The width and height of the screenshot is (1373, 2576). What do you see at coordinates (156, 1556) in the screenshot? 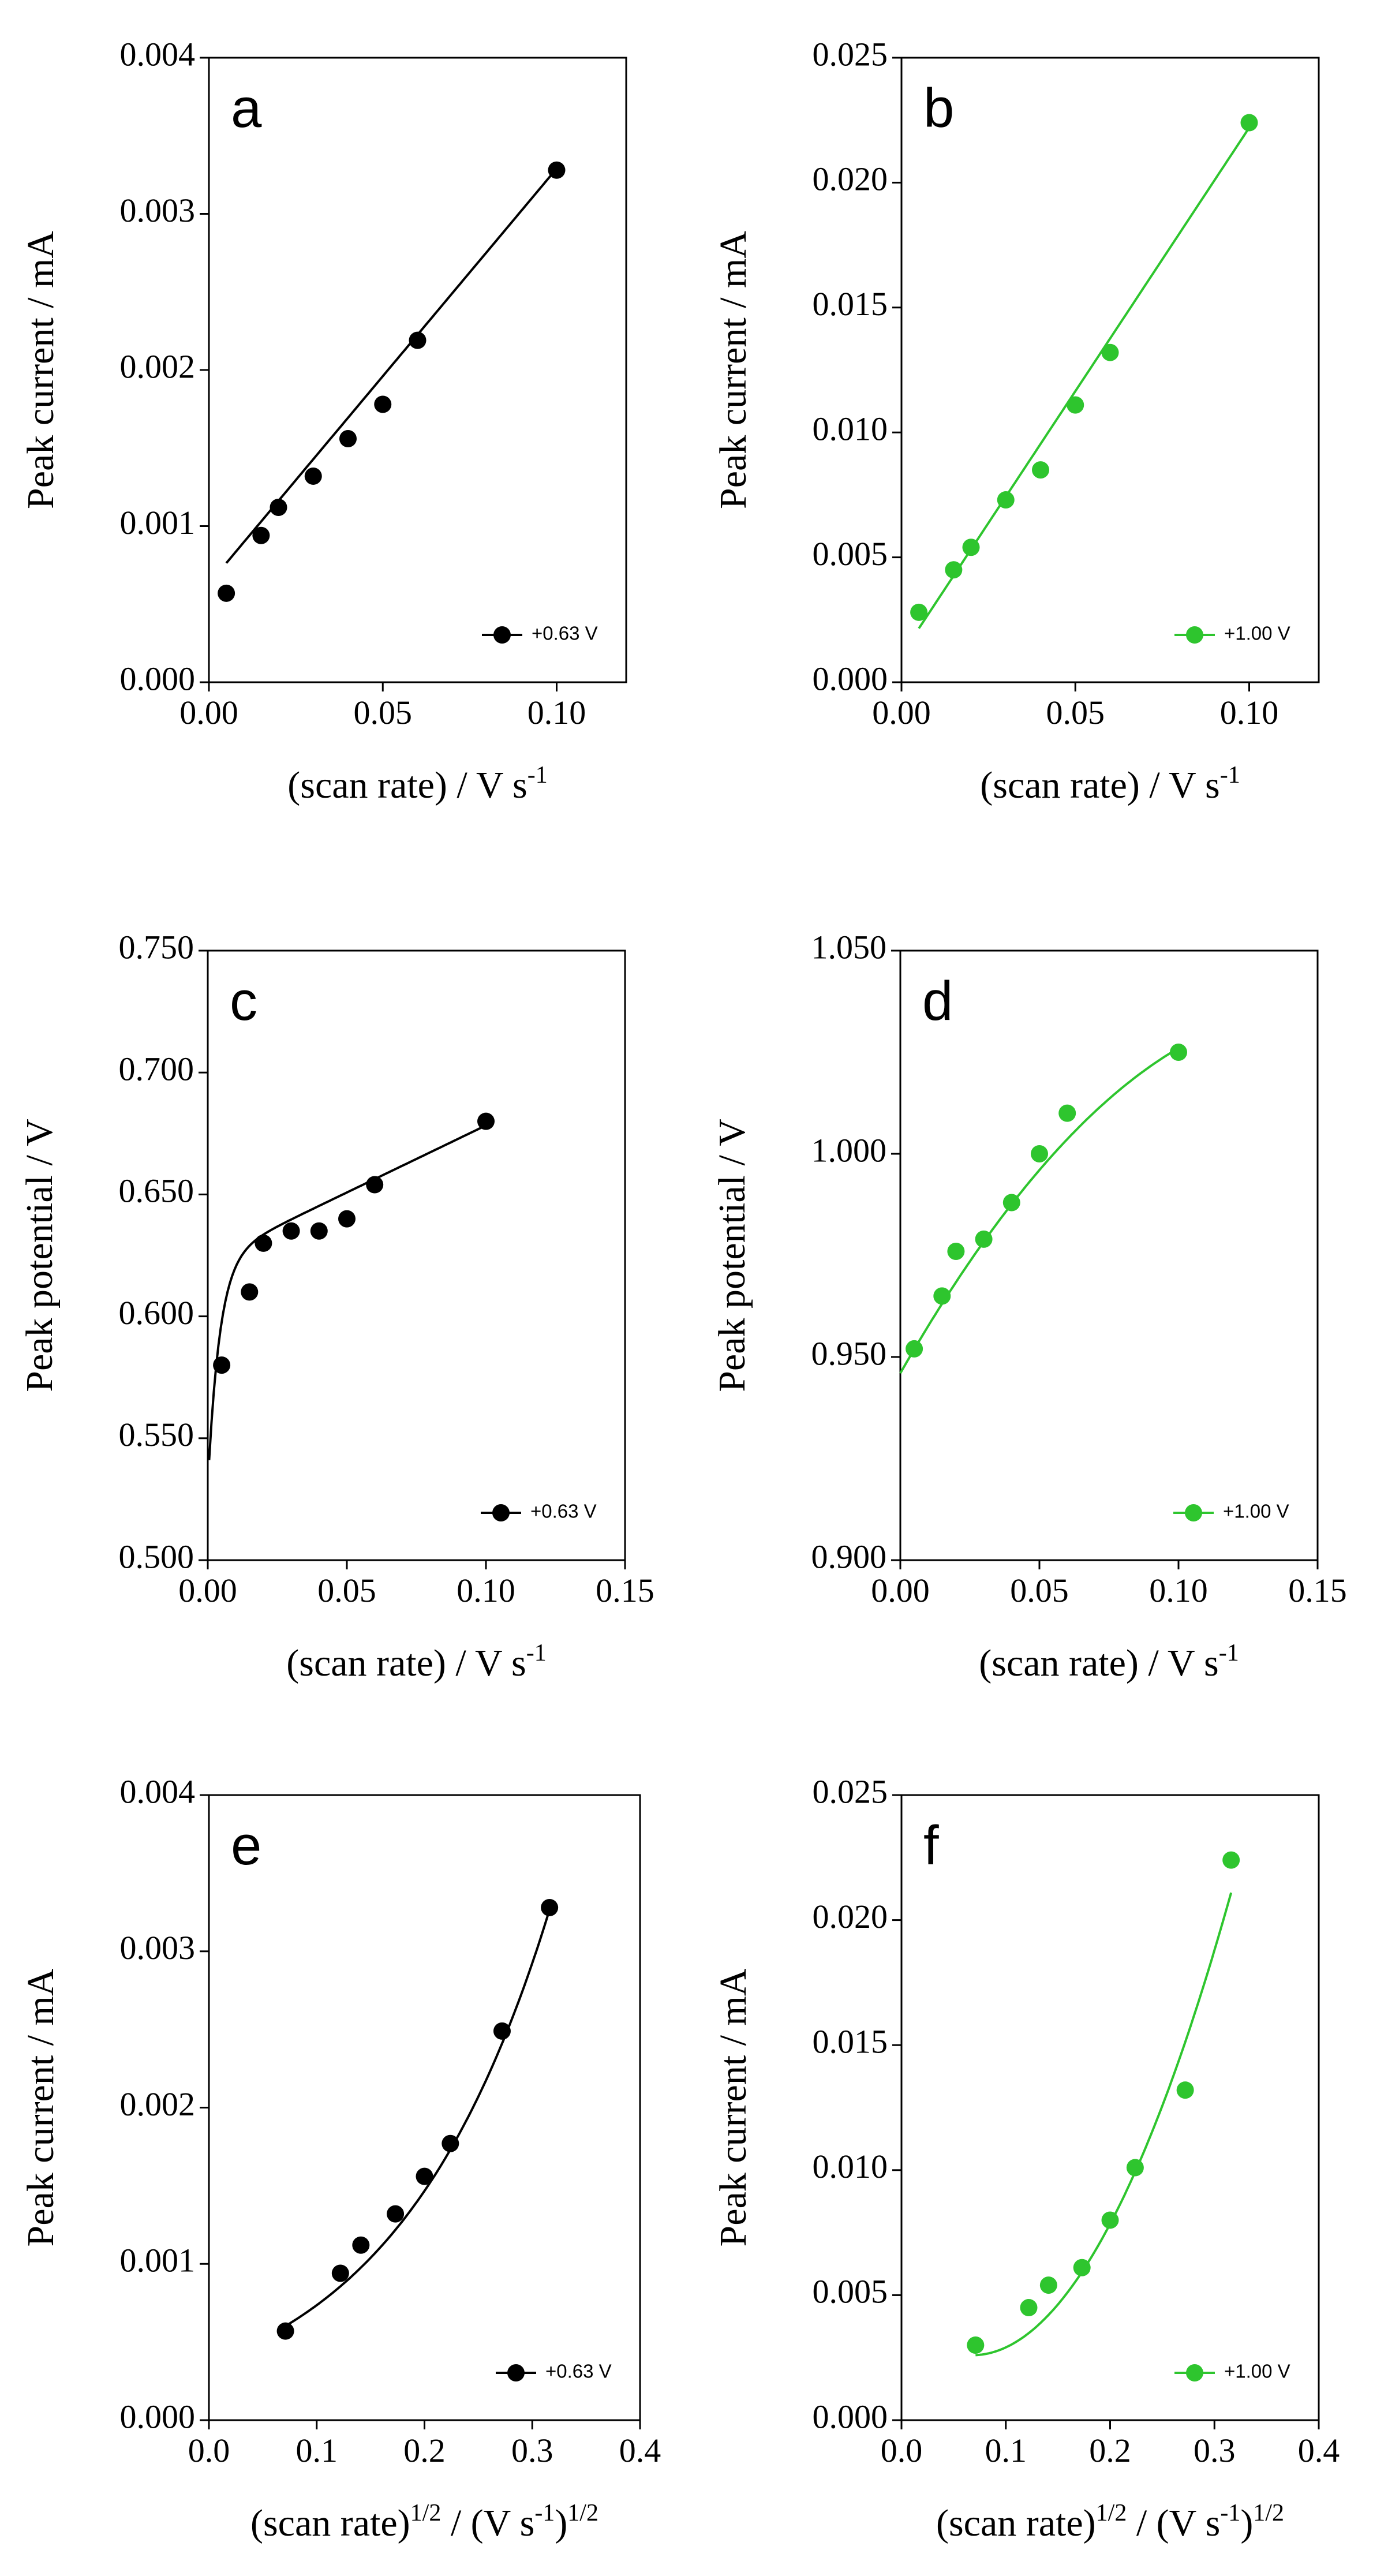
I see `y-tick-label: 0.500` at bounding box center [156, 1556].